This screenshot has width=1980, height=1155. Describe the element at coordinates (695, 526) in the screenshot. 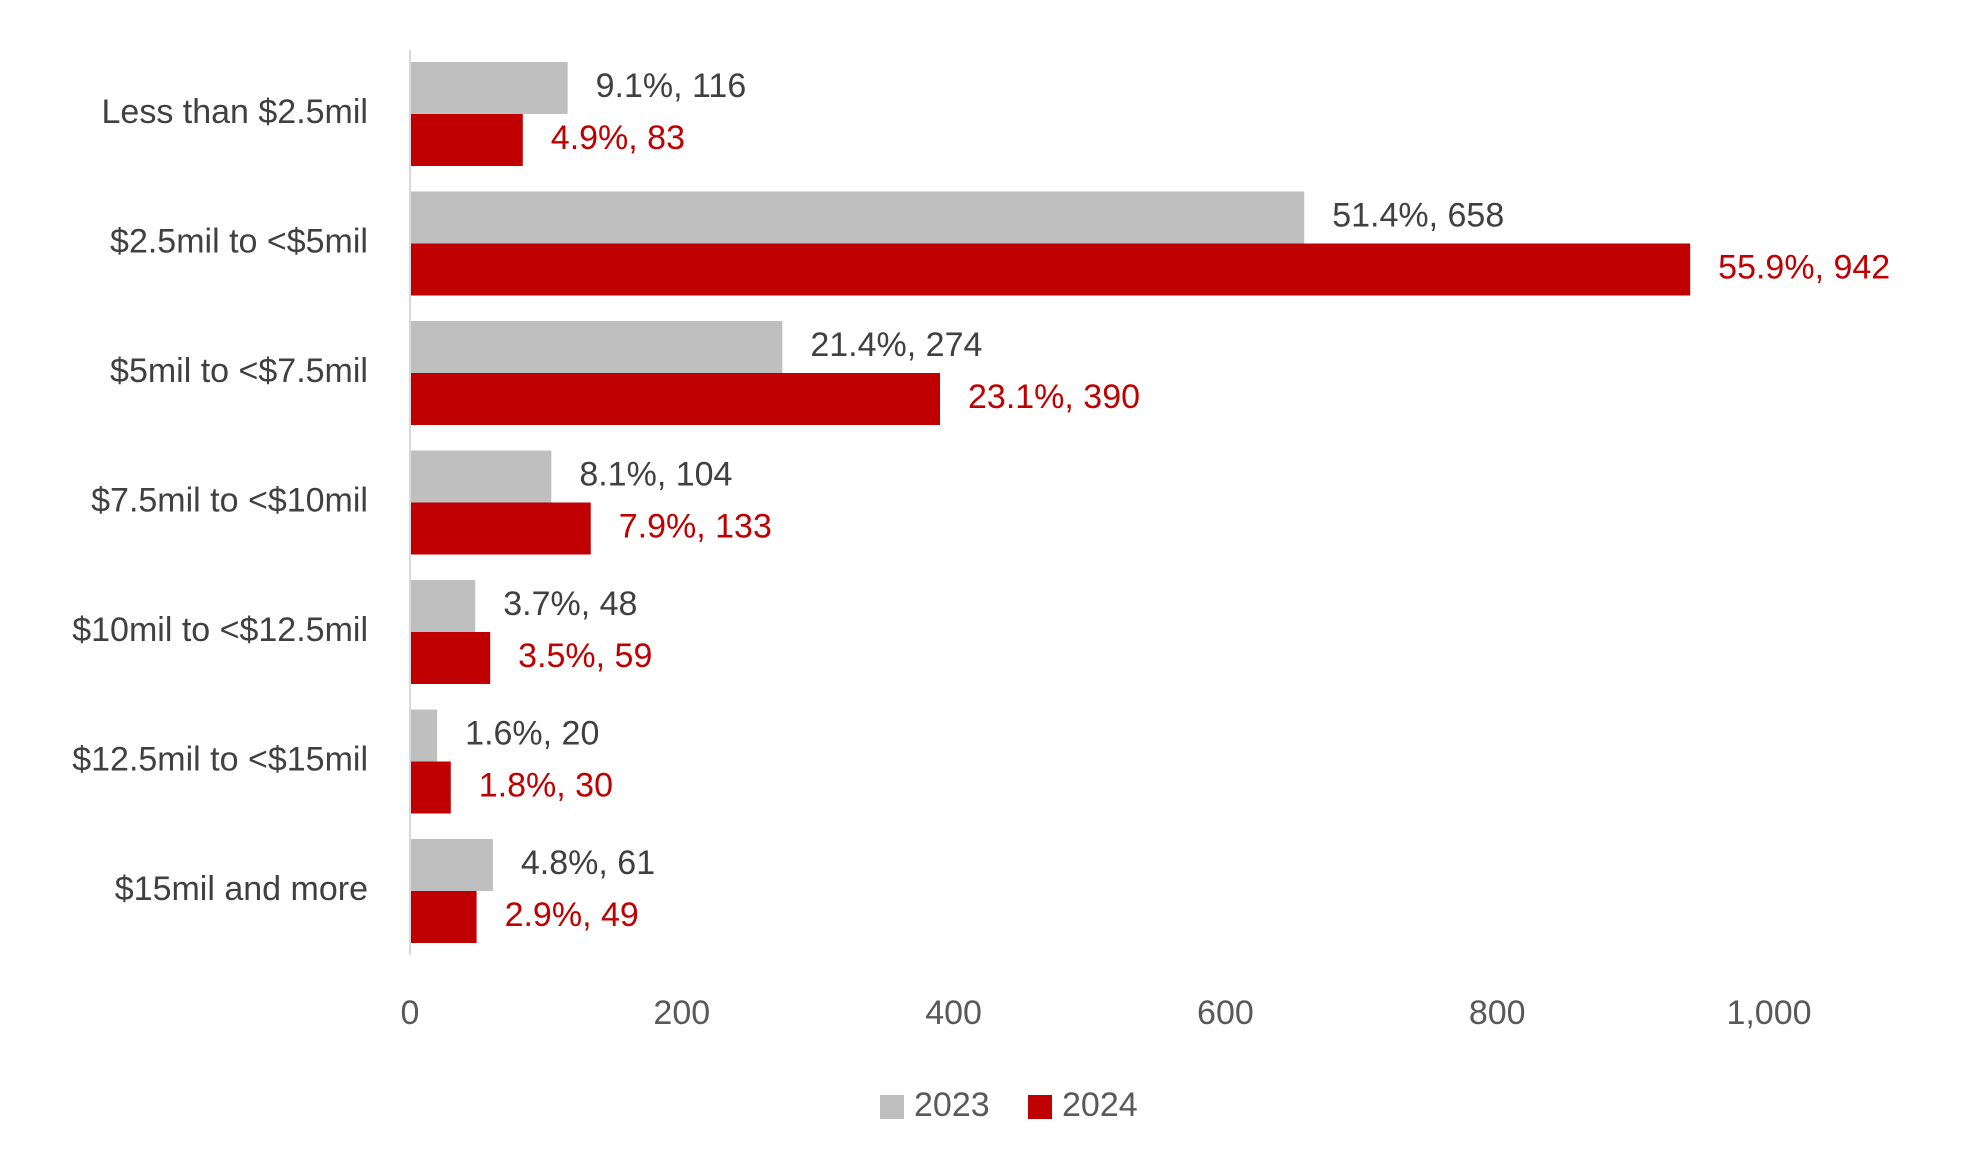

I see `data-label-2024-7-5mil-to-10mil: 7.9%, 133` at that location.